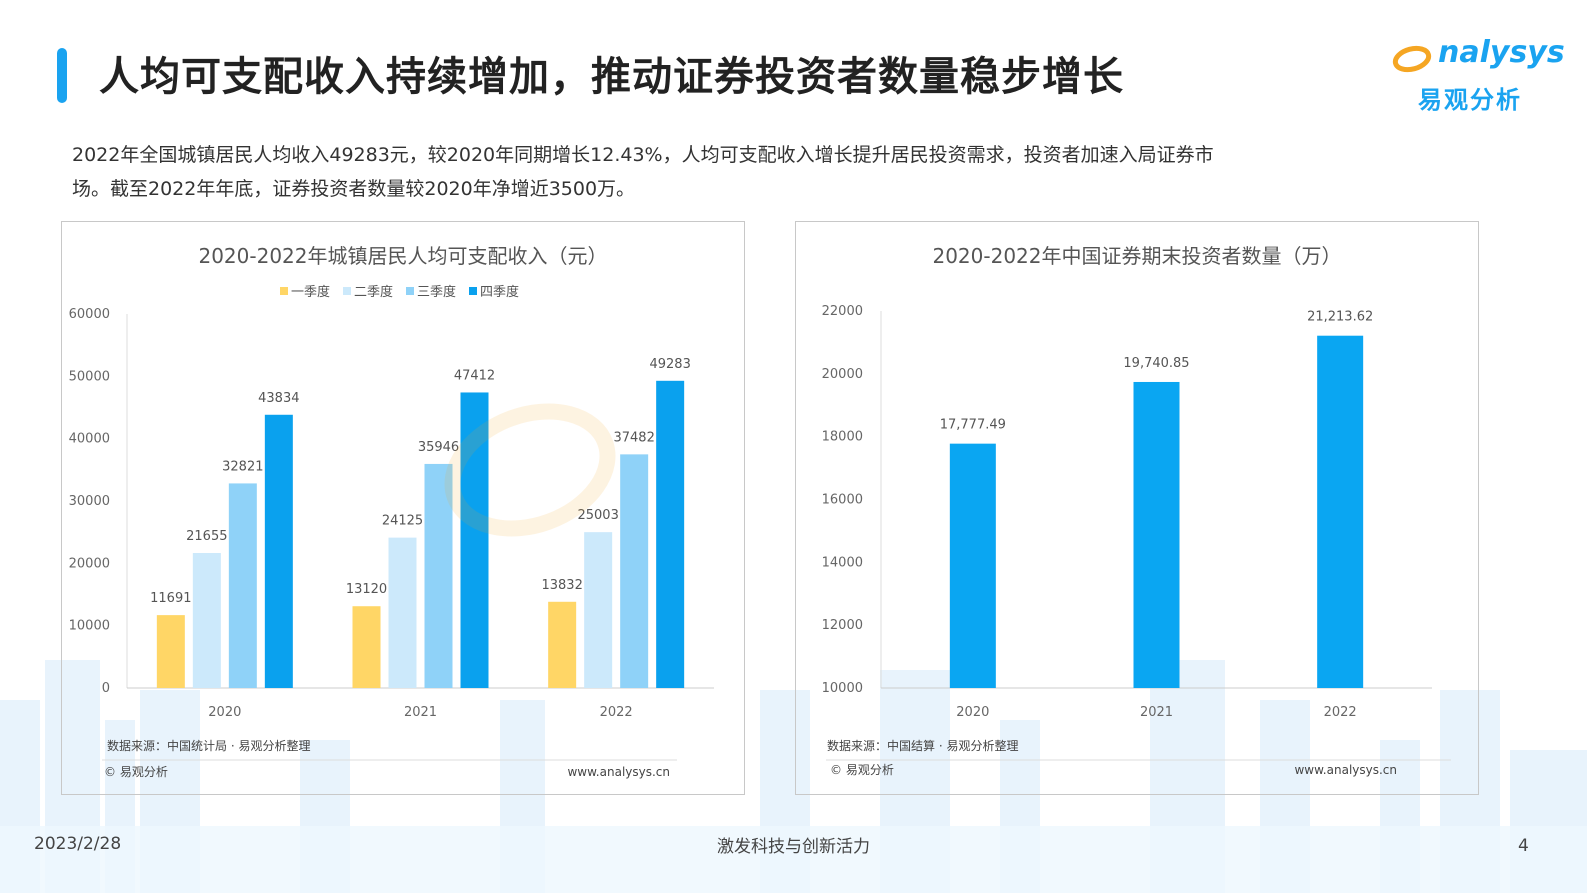 The width and height of the screenshot is (1587, 893). Describe the element at coordinates (89, 314) in the screenshot. I see `y-tick-label: 60000` at that location.